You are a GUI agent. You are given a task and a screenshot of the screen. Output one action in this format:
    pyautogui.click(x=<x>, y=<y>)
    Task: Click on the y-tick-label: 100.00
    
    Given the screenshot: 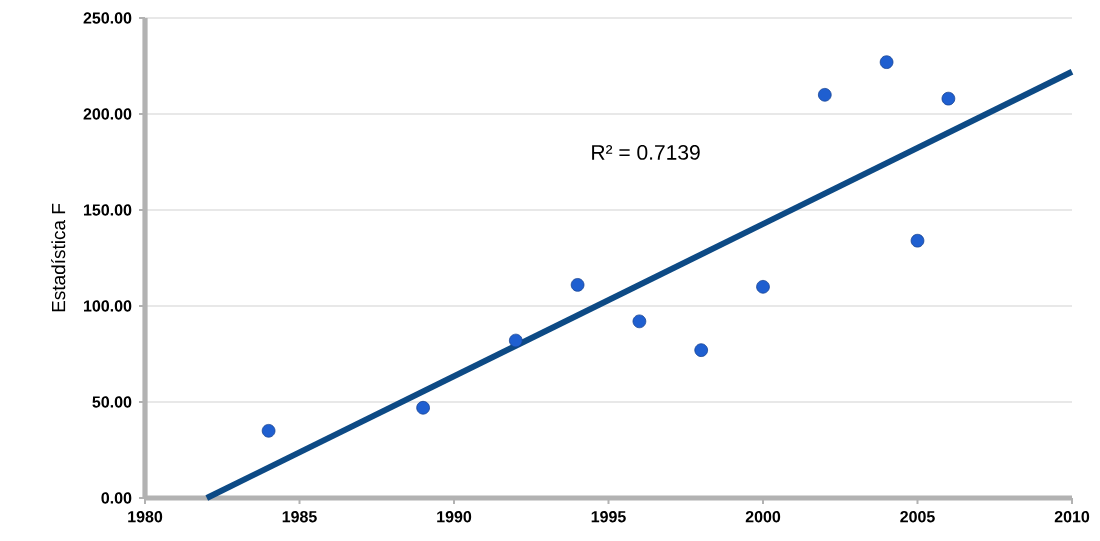 What is the action you would take?
    pyautogui.click(x=108, y=306)
    